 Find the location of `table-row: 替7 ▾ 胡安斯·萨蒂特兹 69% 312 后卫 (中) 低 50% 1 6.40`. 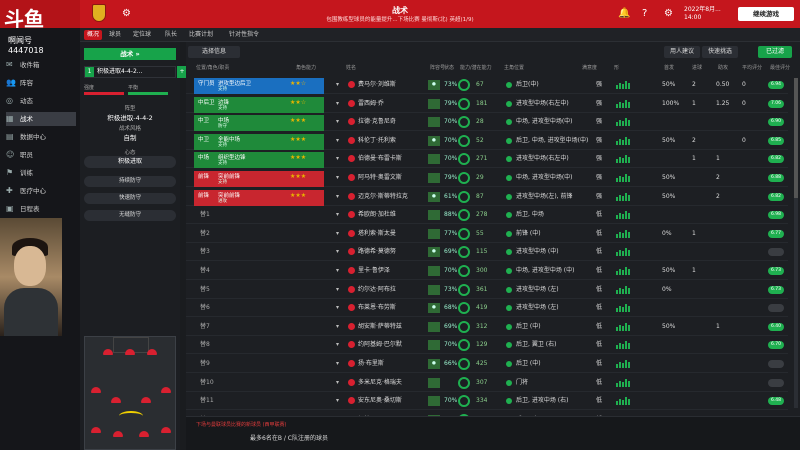

table-row: 替7 ▾ 胡安斯·萨蒂特兹 69% 312 后卫 (中) 低 50% 1 6.40 is located at coordinates (487, 327).